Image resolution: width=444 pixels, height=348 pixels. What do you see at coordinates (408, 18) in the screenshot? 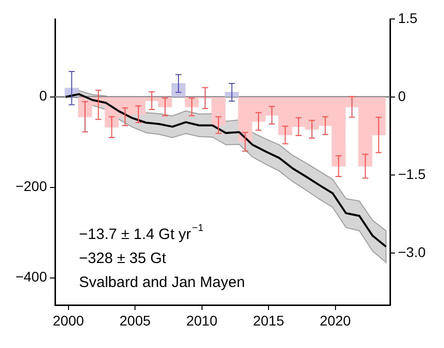
I see `y2-tick-label: 1.5` at bounding box center [408, 18].